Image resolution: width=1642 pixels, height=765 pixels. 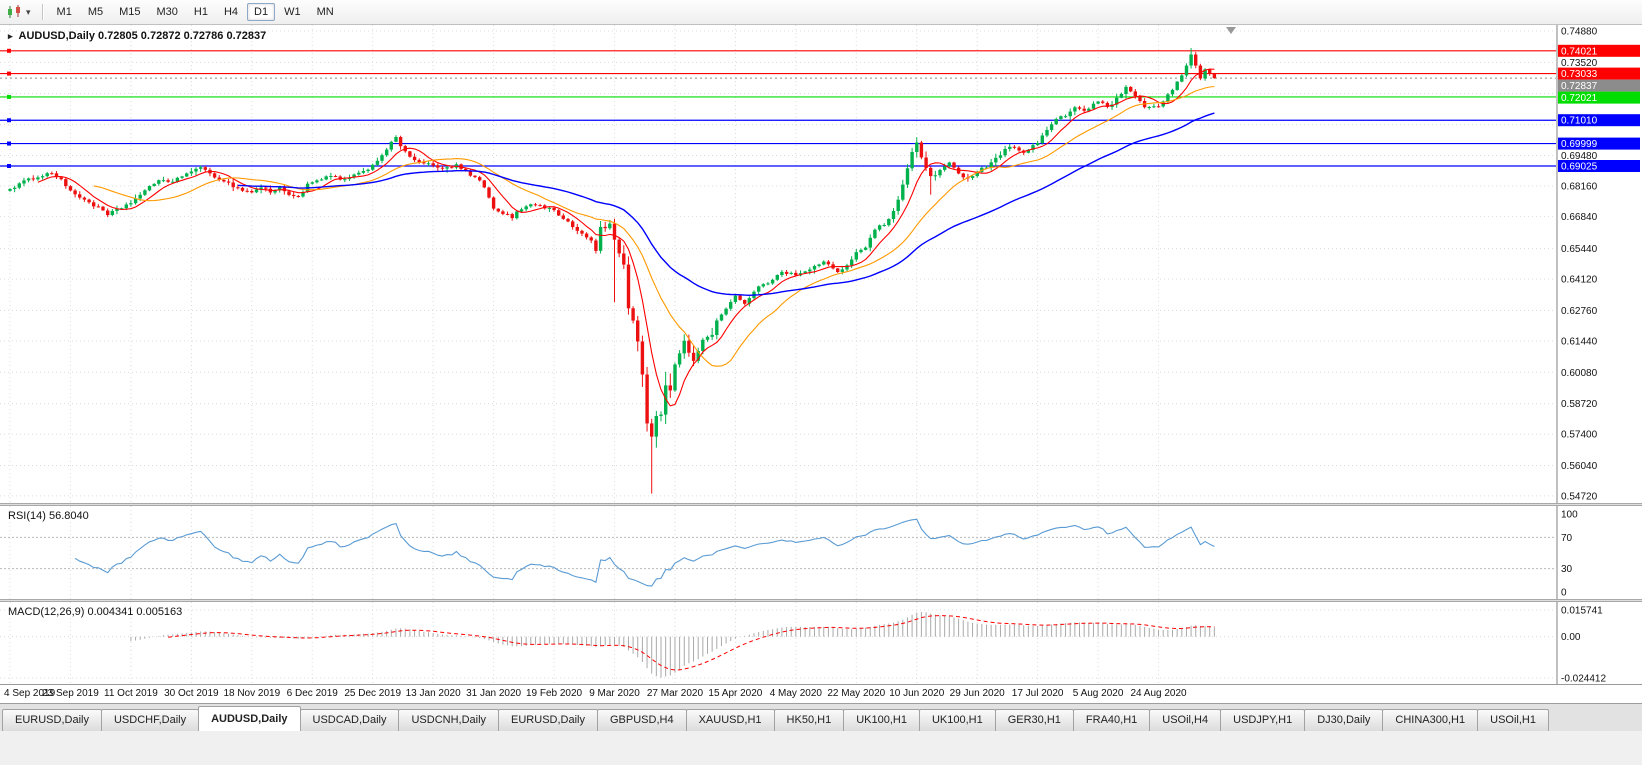 I want to click on timeframe-button-h1: H1, so click(x=200, y=12).